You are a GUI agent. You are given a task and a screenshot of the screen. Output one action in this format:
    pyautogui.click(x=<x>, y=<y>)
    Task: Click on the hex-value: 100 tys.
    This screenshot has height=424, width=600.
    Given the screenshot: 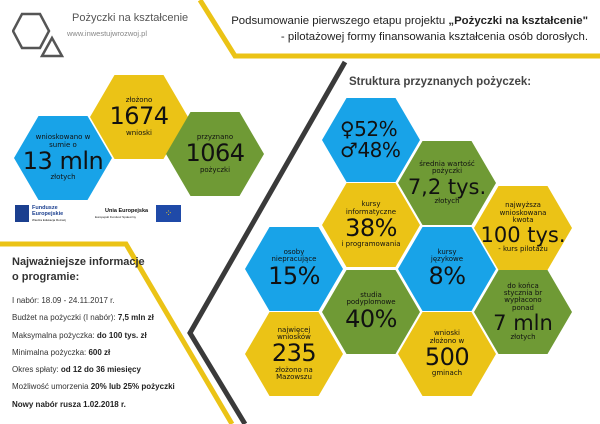 What is the action you would take?
    pyautogui.click(x=523, y=235)
    